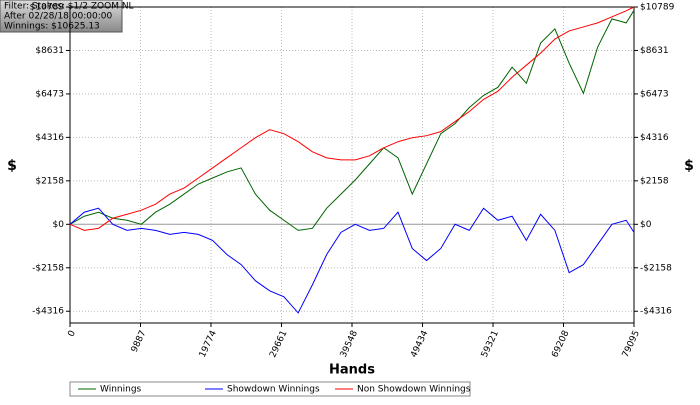  What do you see at coordinates (654, 138) in the screenshot?
I see `y2-tick-label: $4316` at bounding box center [654, 138].